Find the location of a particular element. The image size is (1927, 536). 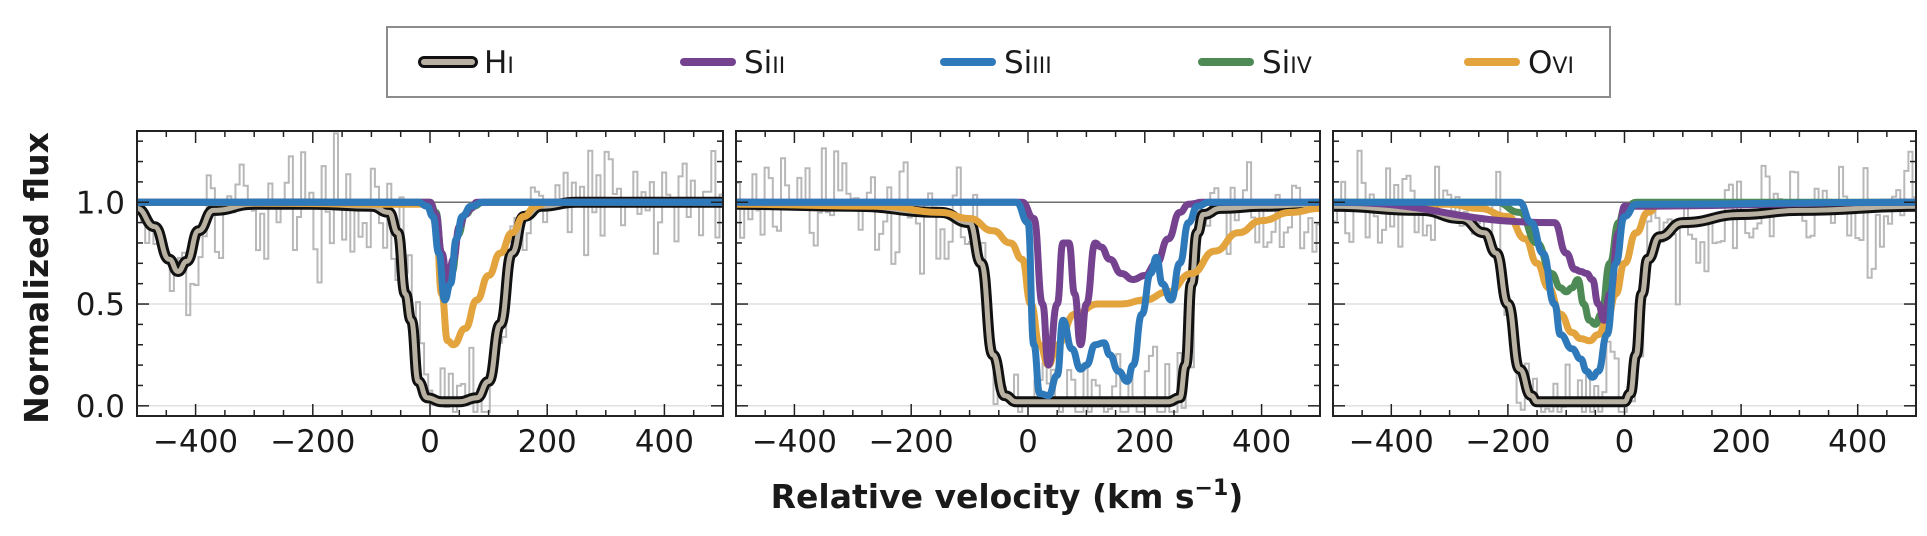

observed-spectrum is located at coordinates (1624, 281).